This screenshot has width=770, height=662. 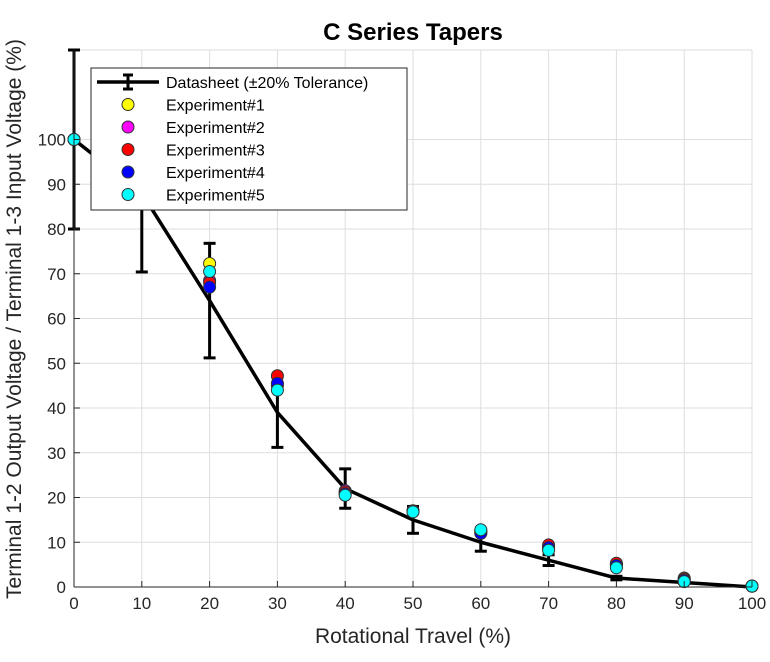 I want to click on y-tick-label: 90, so click(x=56, y=184).